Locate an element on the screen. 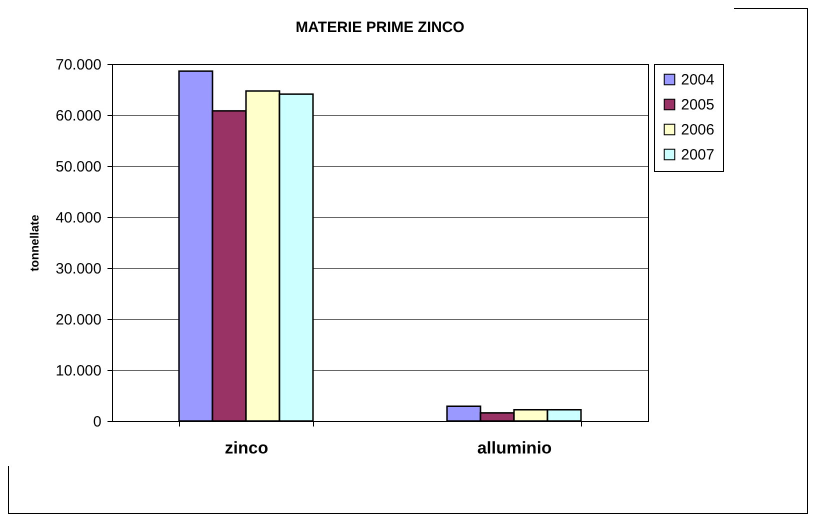 This screenshot has height=523, width=817. y-tick-label: 10.000 is located at coordinates (79, 371).